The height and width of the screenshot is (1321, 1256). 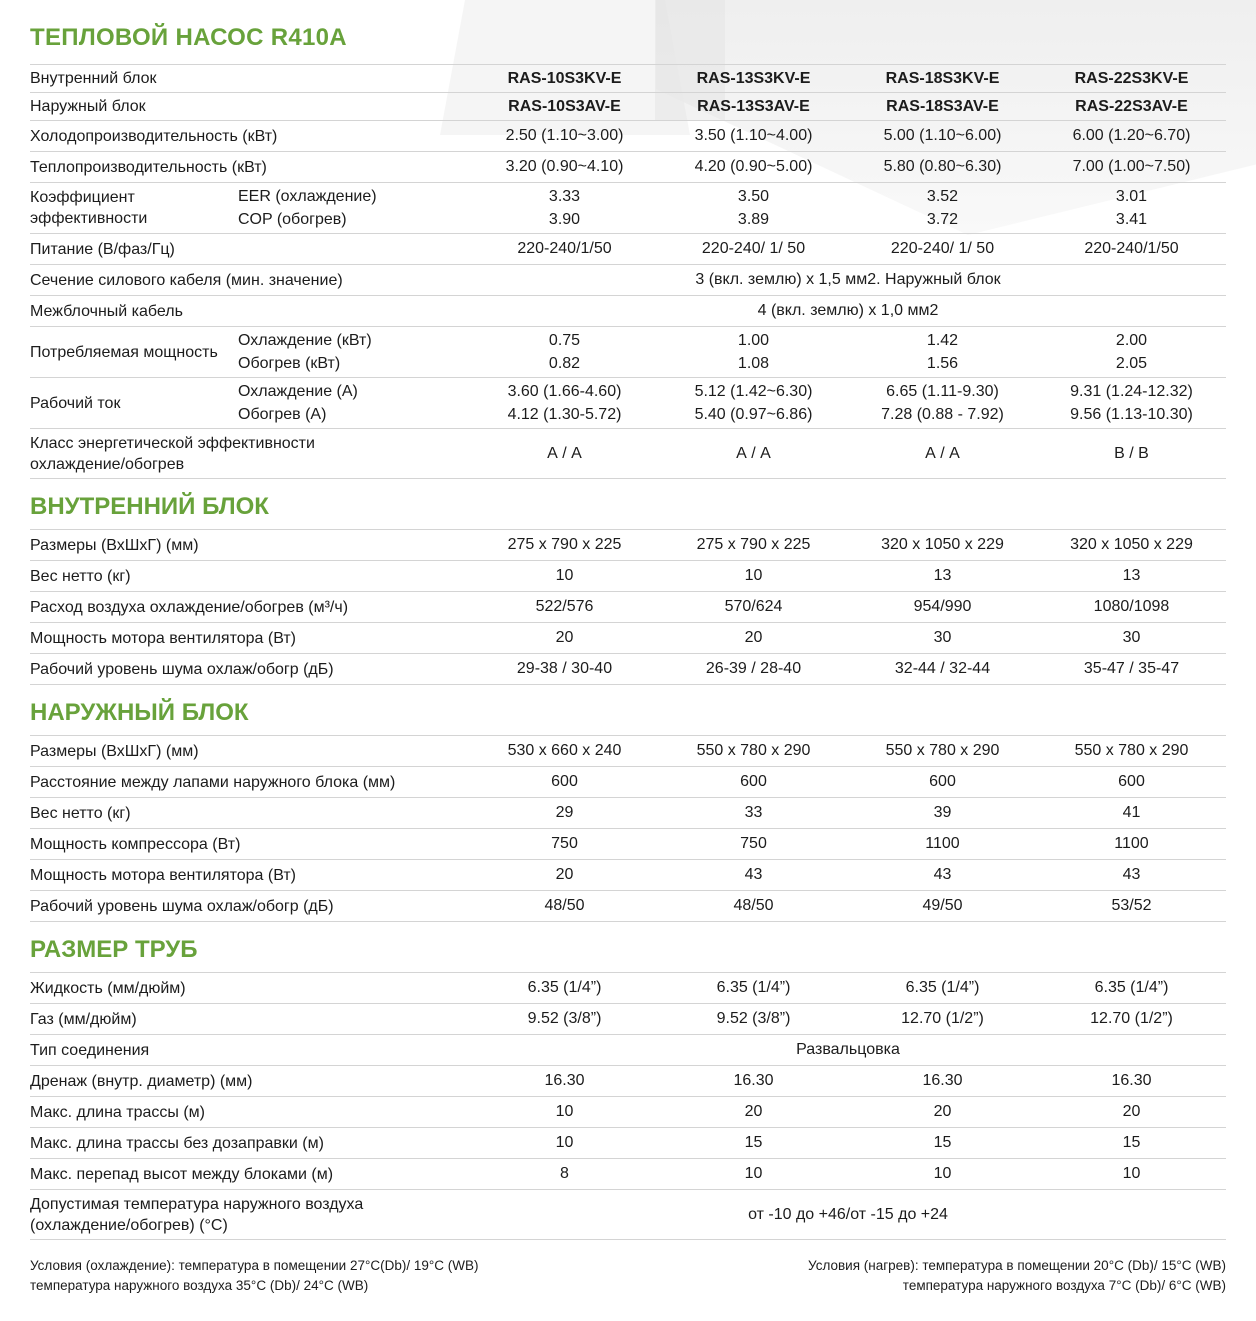 I want to click on spec-value: 33, so click(x=753, y=812).